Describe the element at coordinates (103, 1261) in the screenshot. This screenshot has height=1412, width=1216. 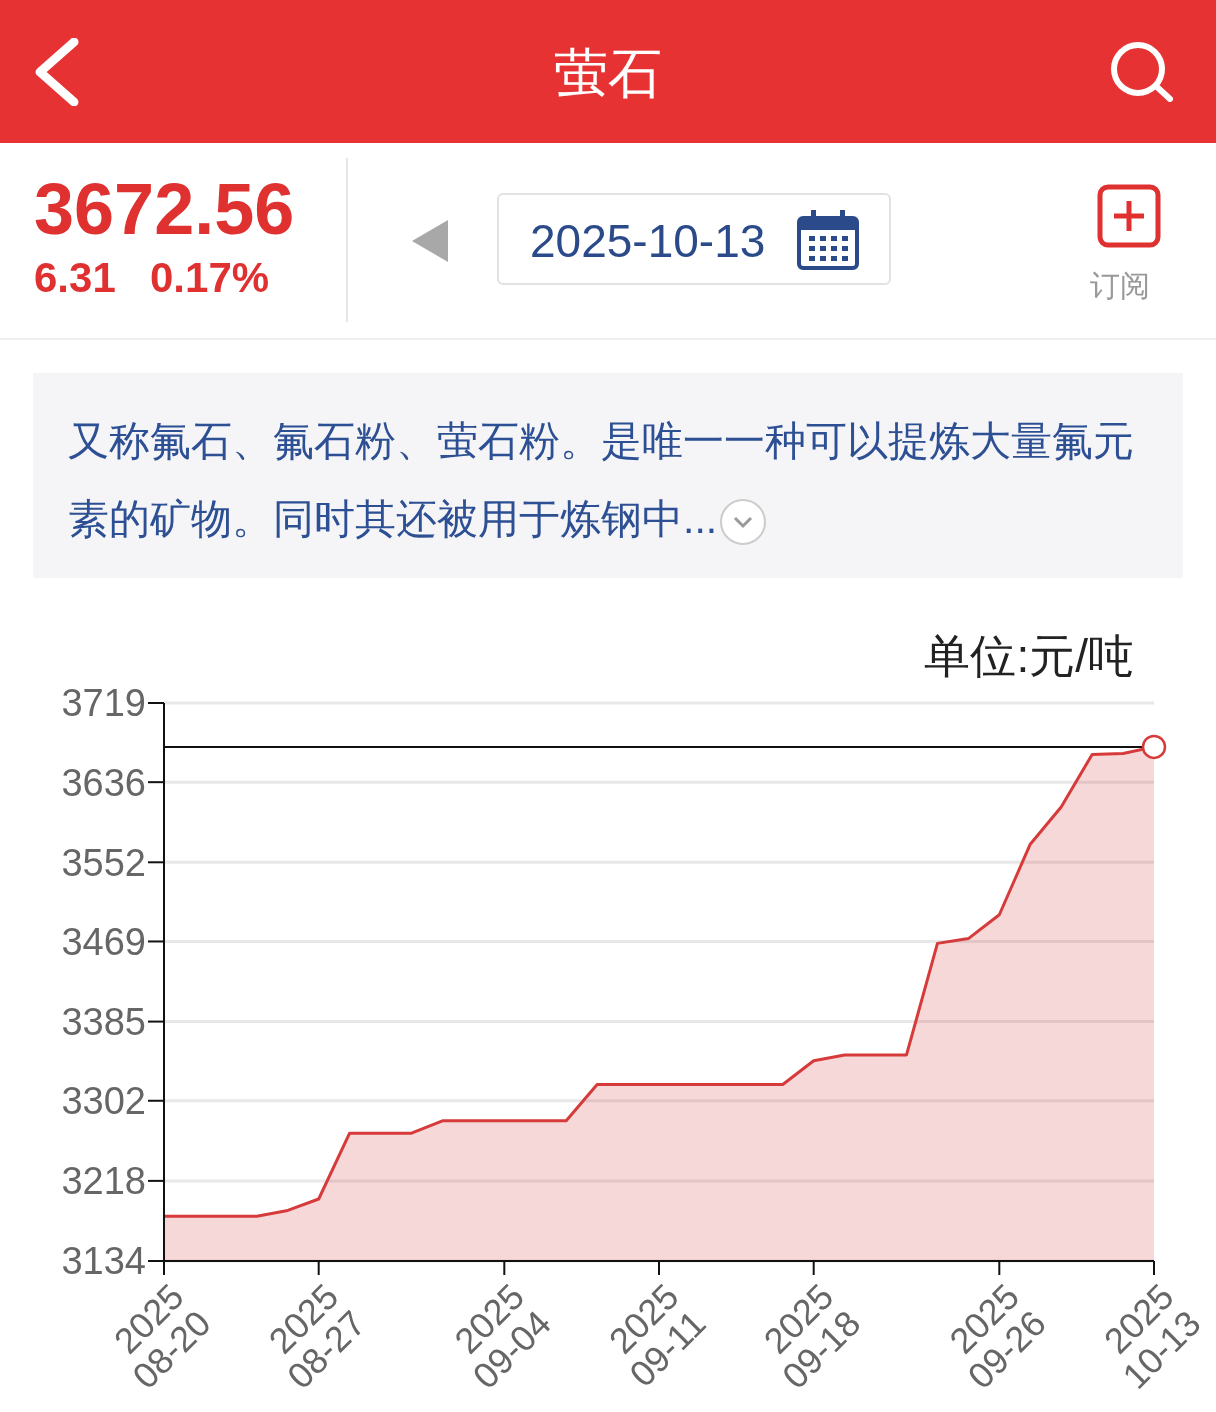
I see `y-tick-label: 3134` at that location.